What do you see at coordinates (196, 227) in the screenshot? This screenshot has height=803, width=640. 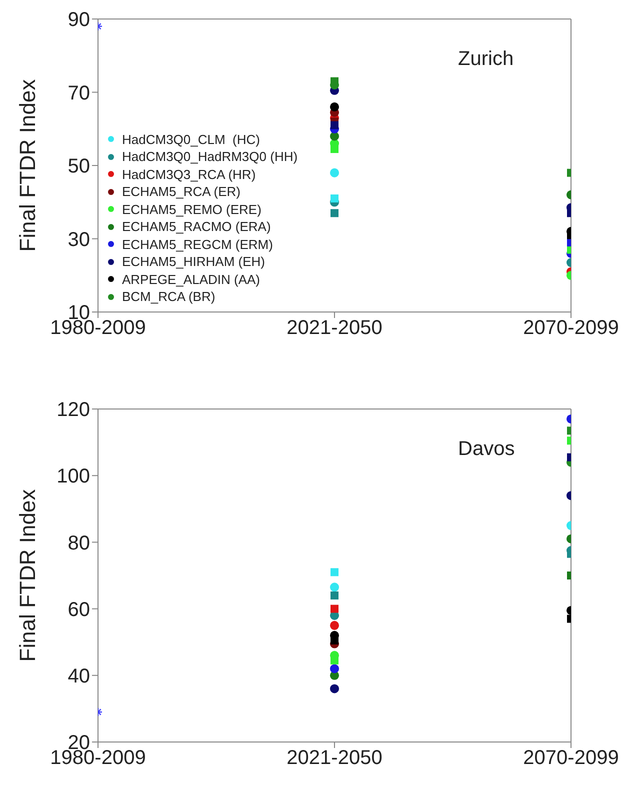 I see `legend-label: ECHAM5_RACMO (ERA)` at bounding box center [196, 227].